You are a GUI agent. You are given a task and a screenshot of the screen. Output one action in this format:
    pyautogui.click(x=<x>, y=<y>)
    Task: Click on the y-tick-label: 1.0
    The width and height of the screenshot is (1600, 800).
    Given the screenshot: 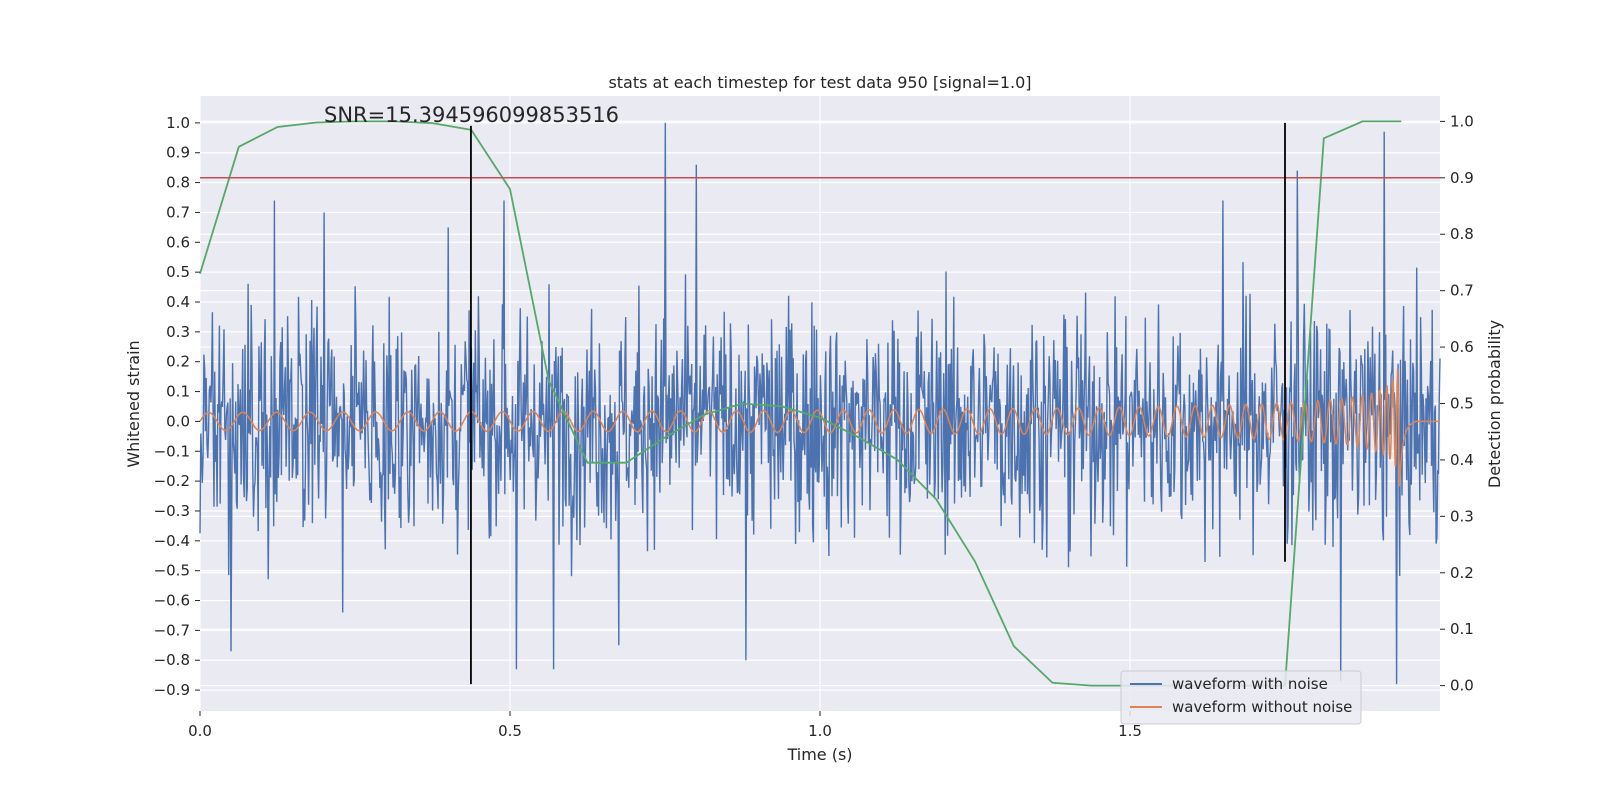 What is the action you would take?
    pyautogui.click(x=178, y=123)
    